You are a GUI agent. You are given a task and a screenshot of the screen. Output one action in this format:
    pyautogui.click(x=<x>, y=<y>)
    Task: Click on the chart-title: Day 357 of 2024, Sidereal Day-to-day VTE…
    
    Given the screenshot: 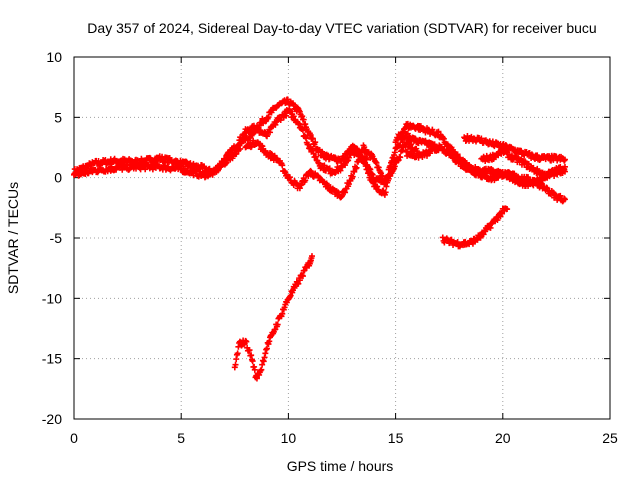 What is the action you would take?
    pyautogui.click(x=341, y=28)
    